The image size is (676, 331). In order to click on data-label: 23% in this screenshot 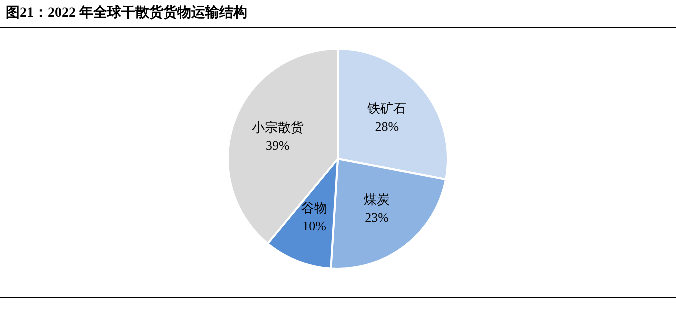, I will do `click(377, 217)`.